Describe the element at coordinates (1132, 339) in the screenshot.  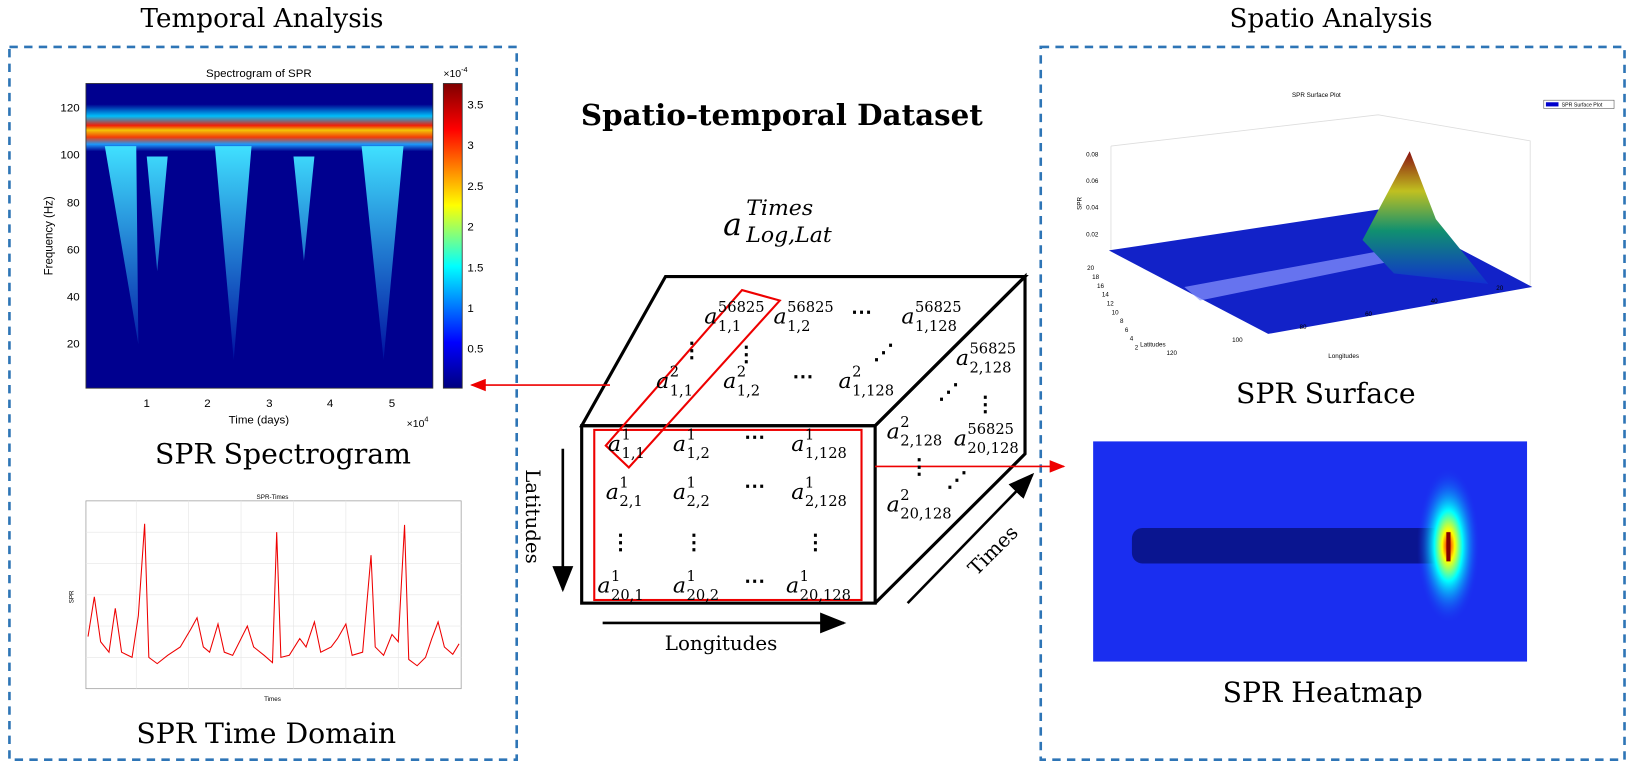
I see `lat-tick-label: 4` at that location.